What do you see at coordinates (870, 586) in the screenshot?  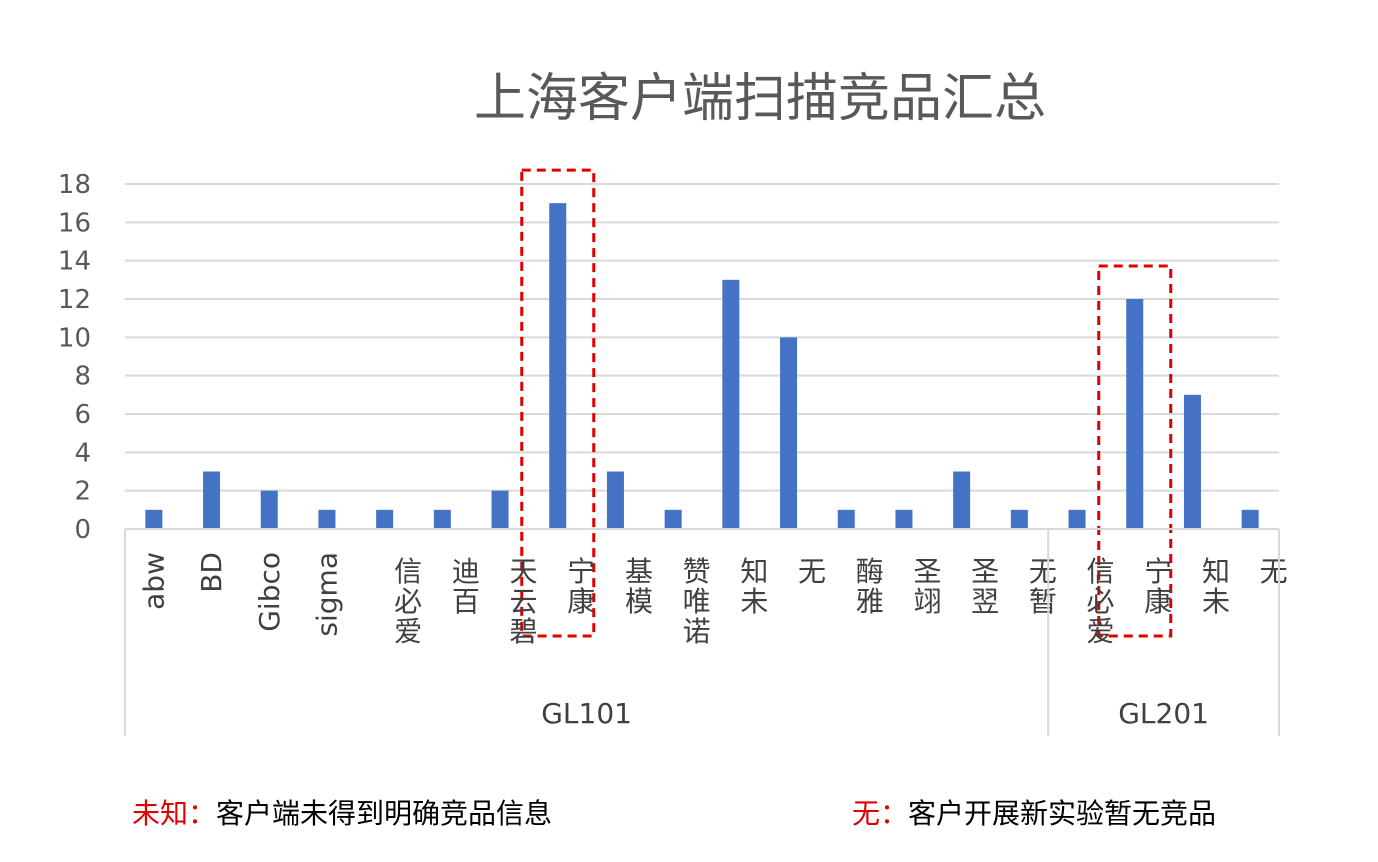 I see `x-category-label: 雅酶` at bounding box center [870, 586].